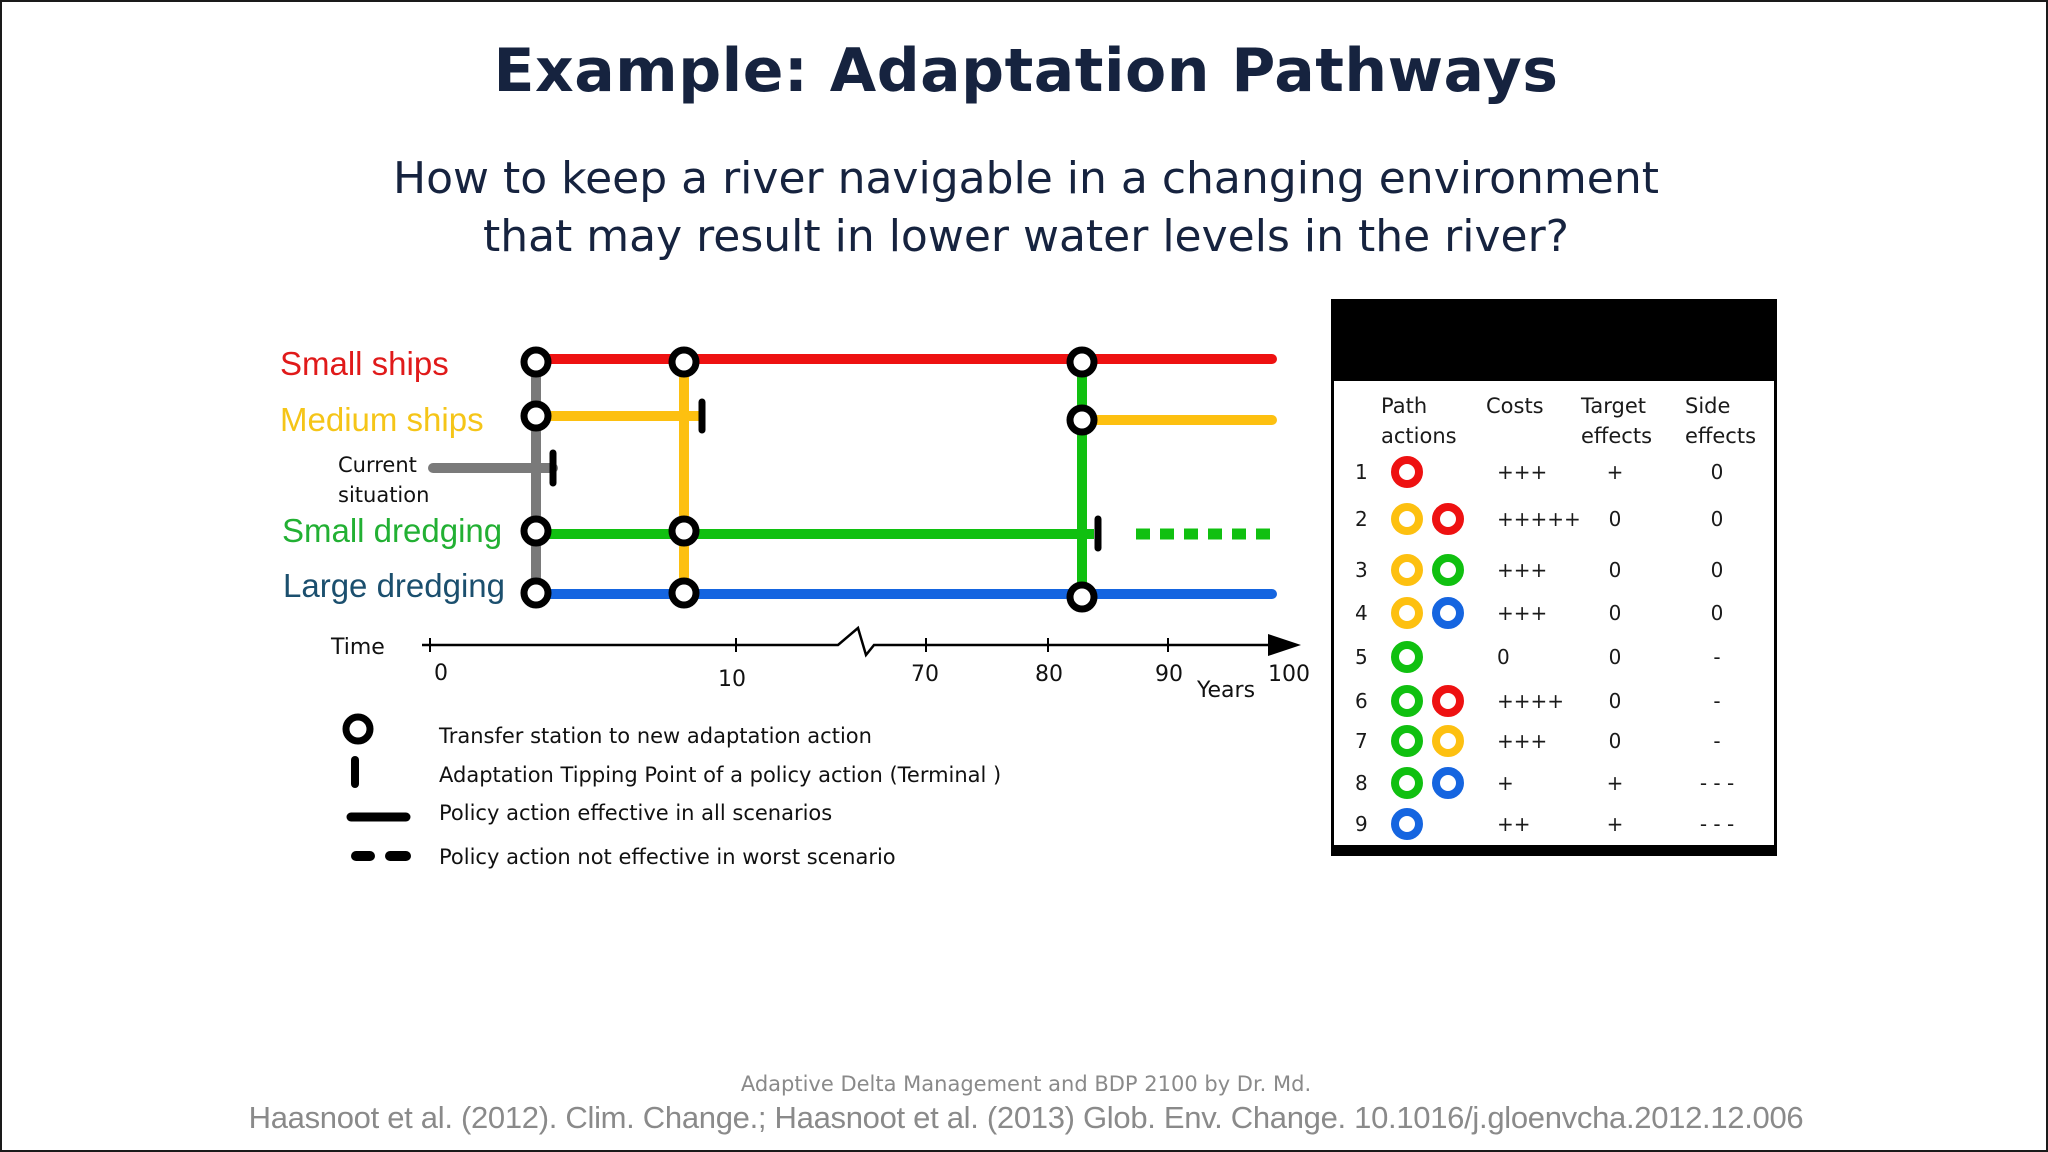  I want to click on table-row-number: 3, so click(1361, 570).